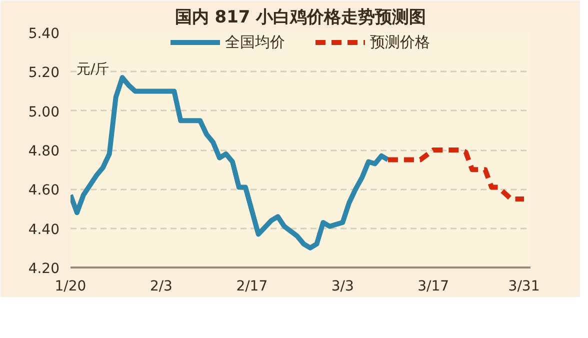 This screenshot has height=338, width=588. What do you see at coordinates (93, 70) in the screenshot?
I see `y-axis-title: 元/斤` at bounding box center [93, 70].